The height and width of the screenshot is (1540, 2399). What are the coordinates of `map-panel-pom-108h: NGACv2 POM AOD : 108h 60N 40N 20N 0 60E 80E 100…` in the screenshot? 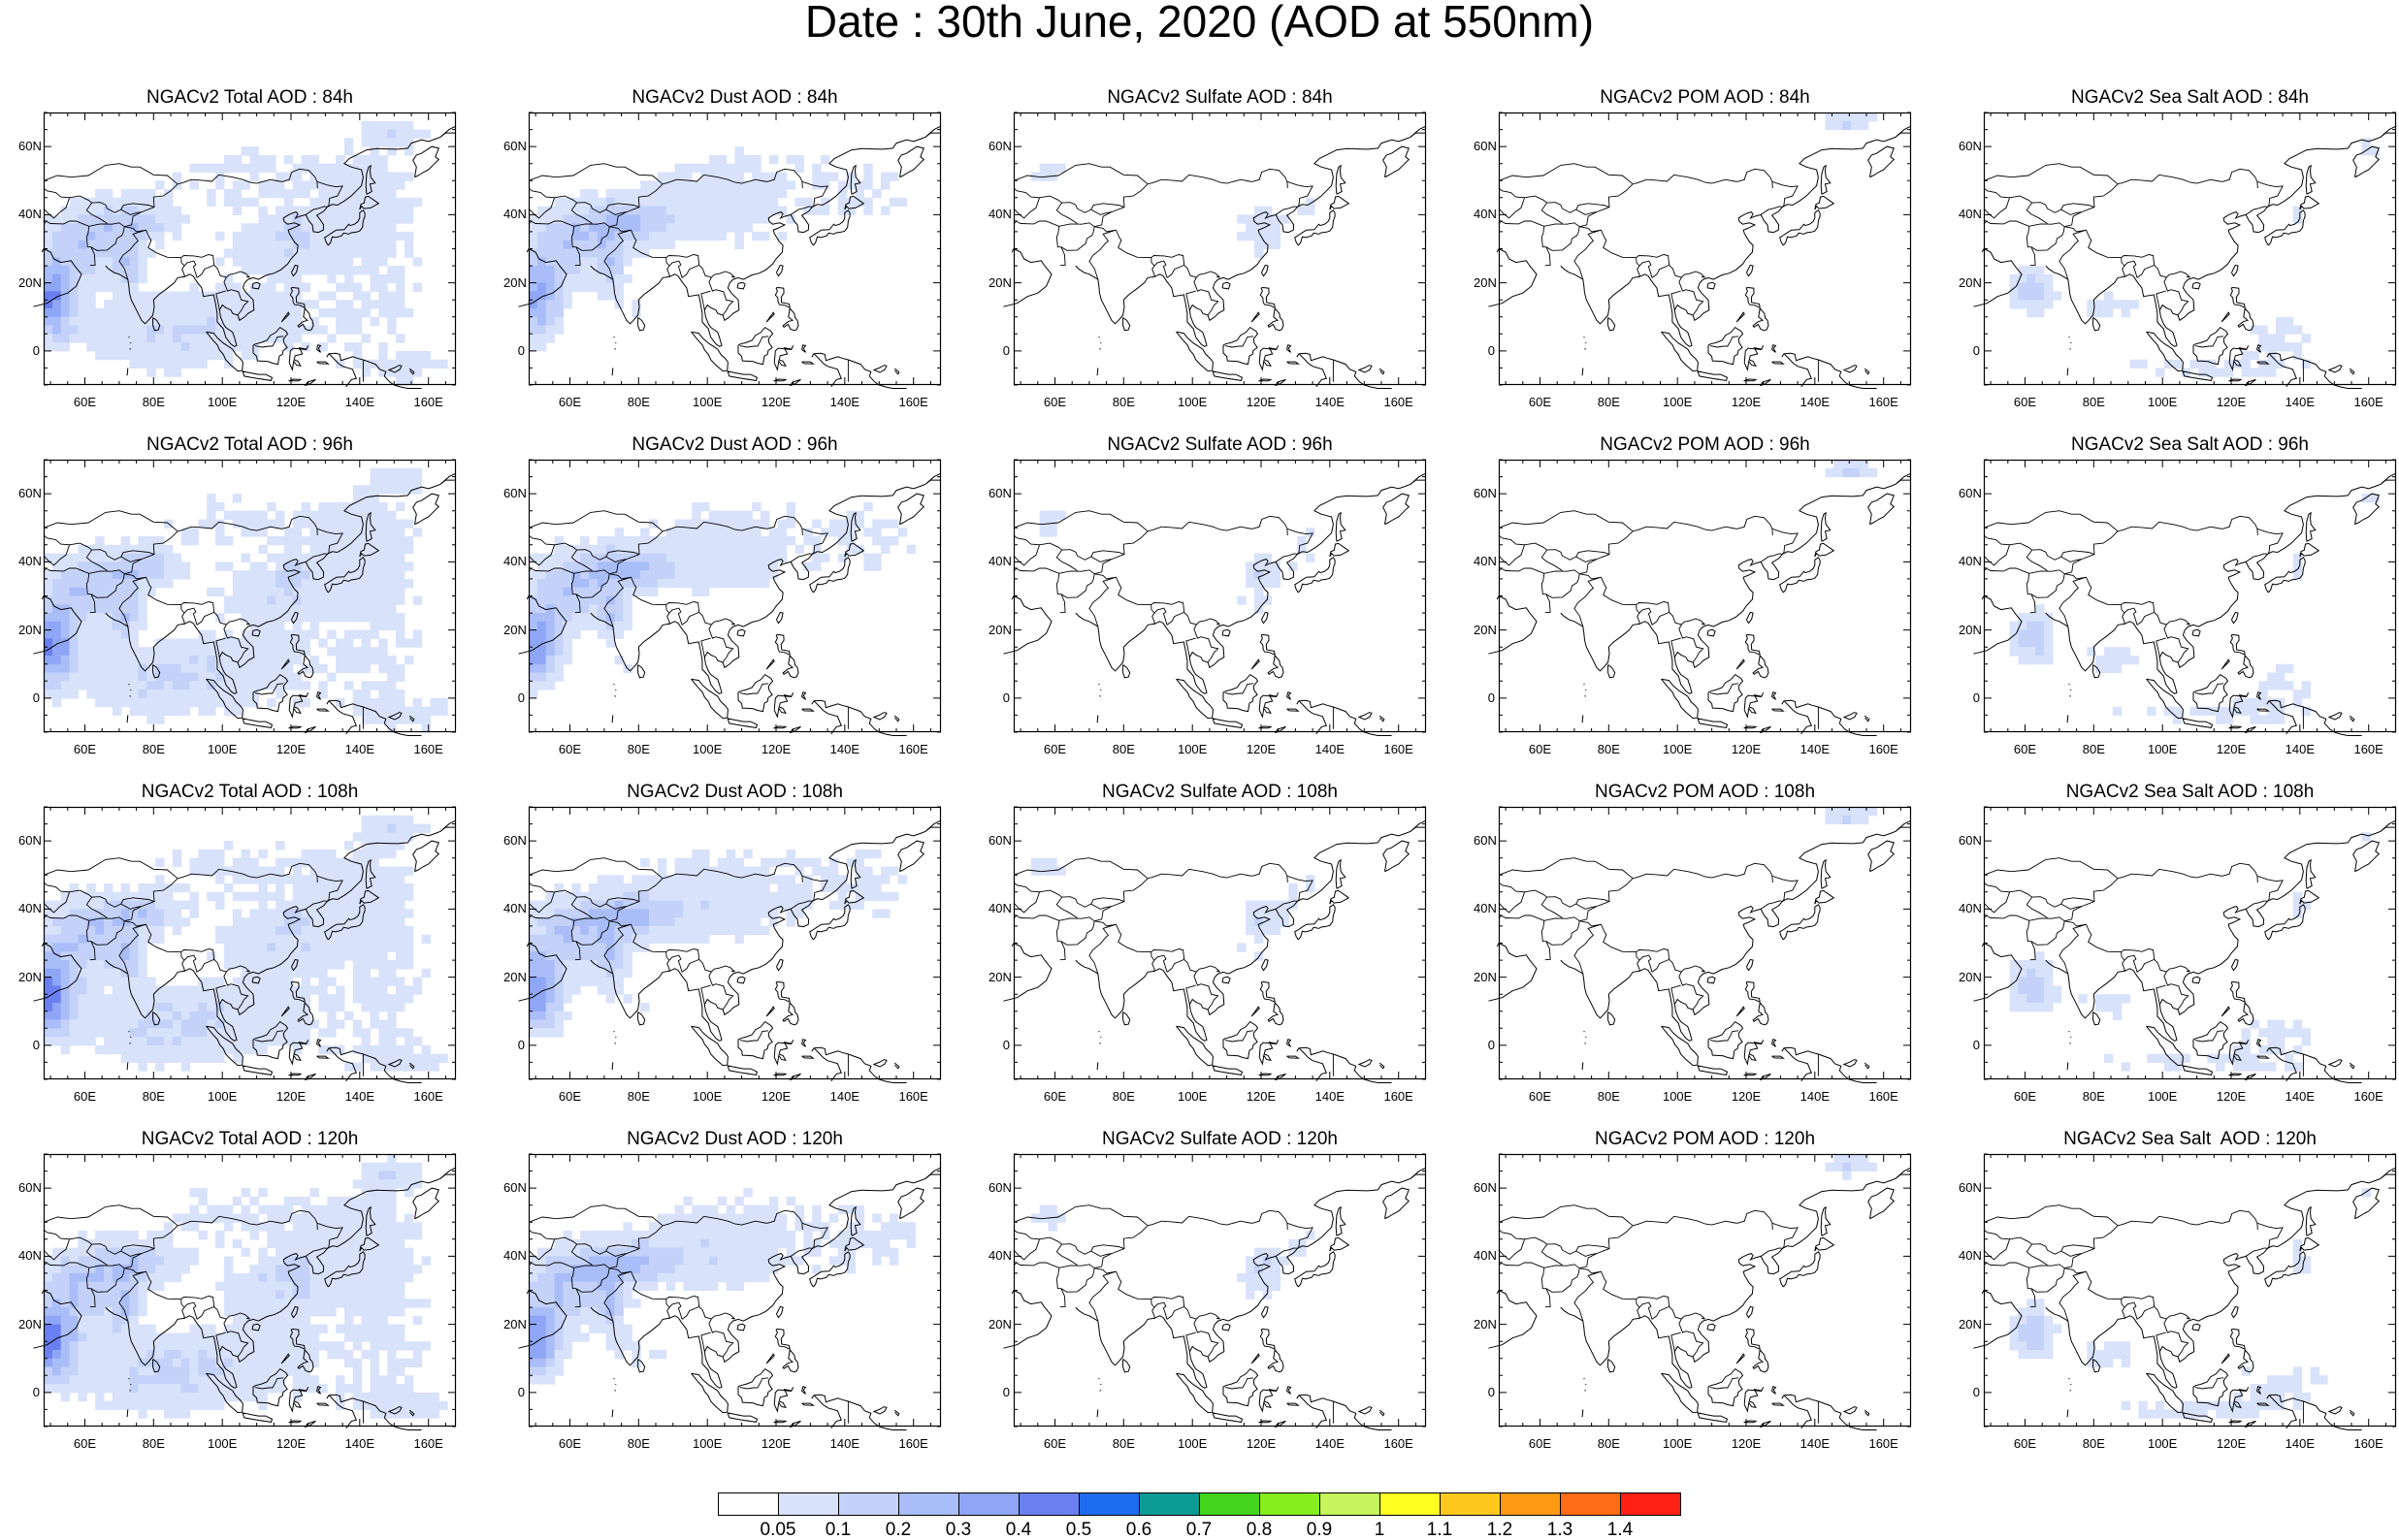 It's located at (1702, 943).